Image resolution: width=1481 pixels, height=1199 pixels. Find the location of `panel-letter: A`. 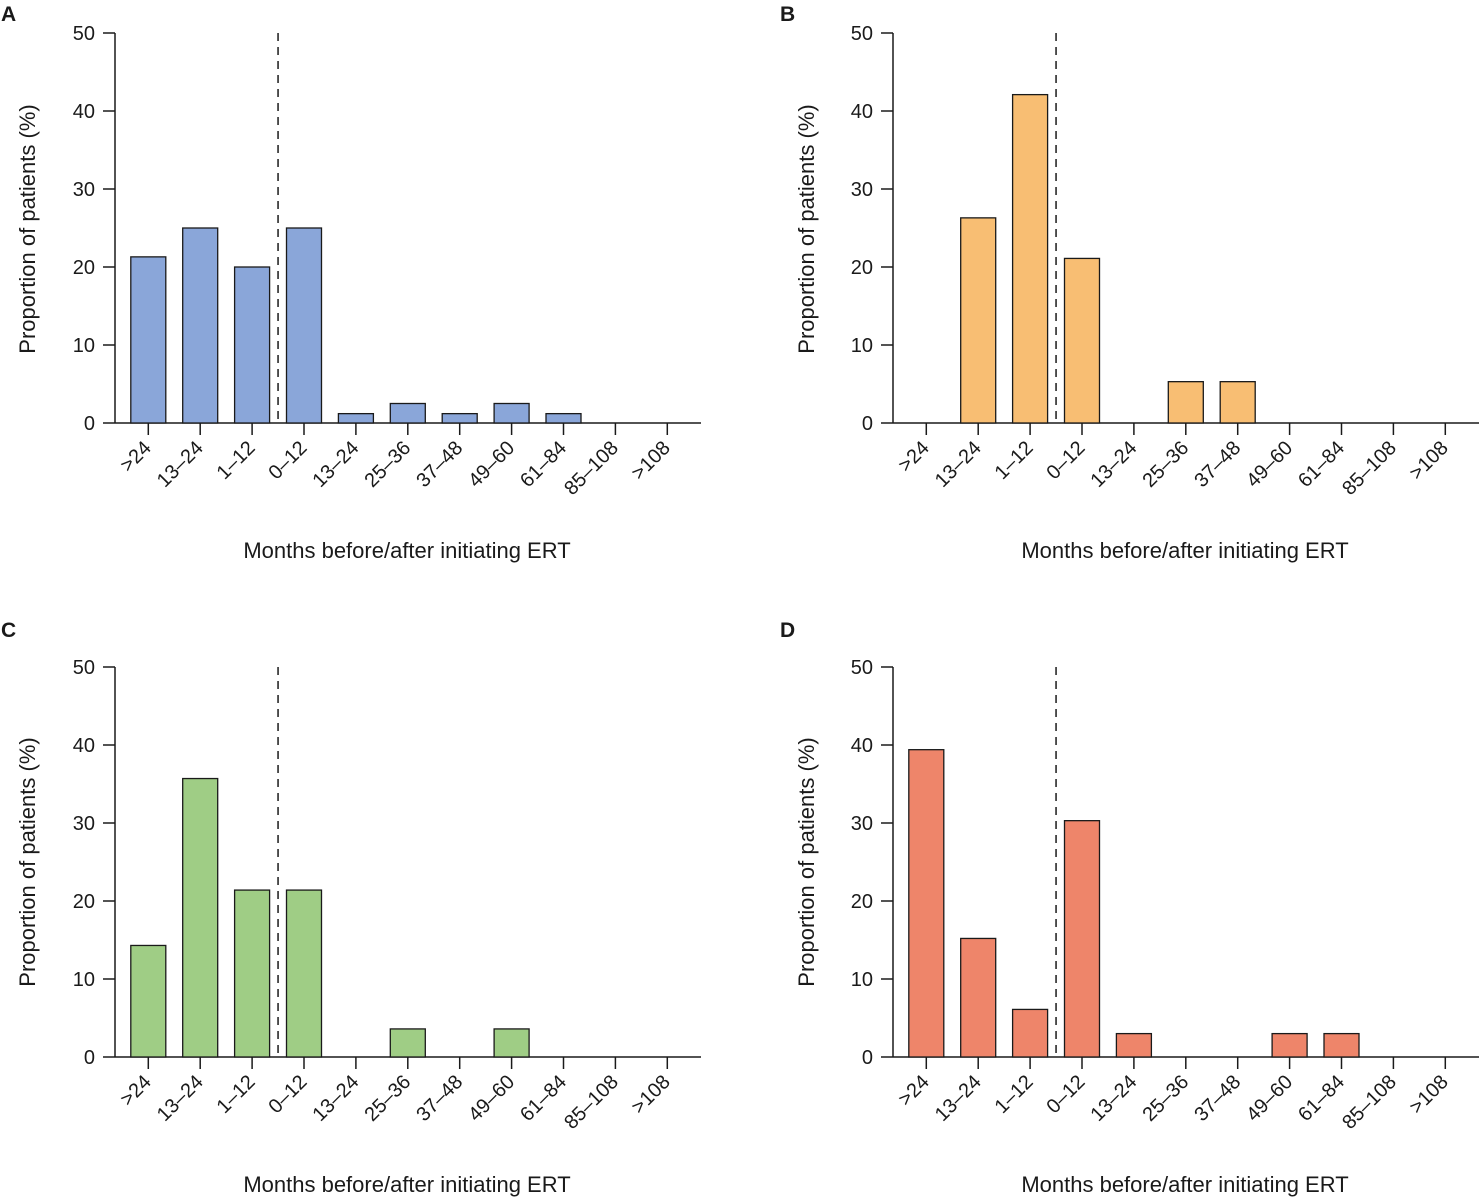

panel-letter: A is located at coordinates (8, 14).